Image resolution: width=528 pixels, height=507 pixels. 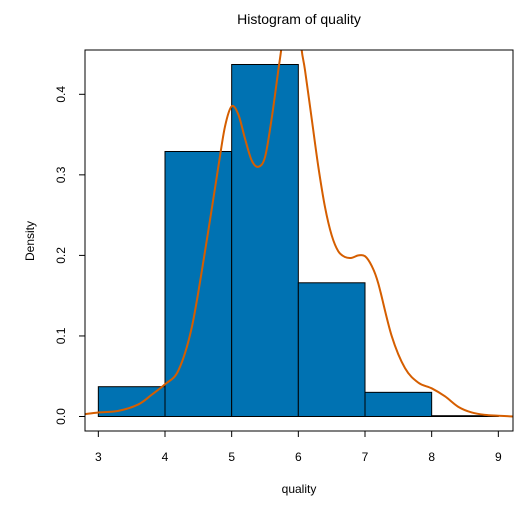 What do you see at coordinates (165, 457) in the screenshot?
I see `x-tick-label-2: 4` at bounding box center [165, 457].